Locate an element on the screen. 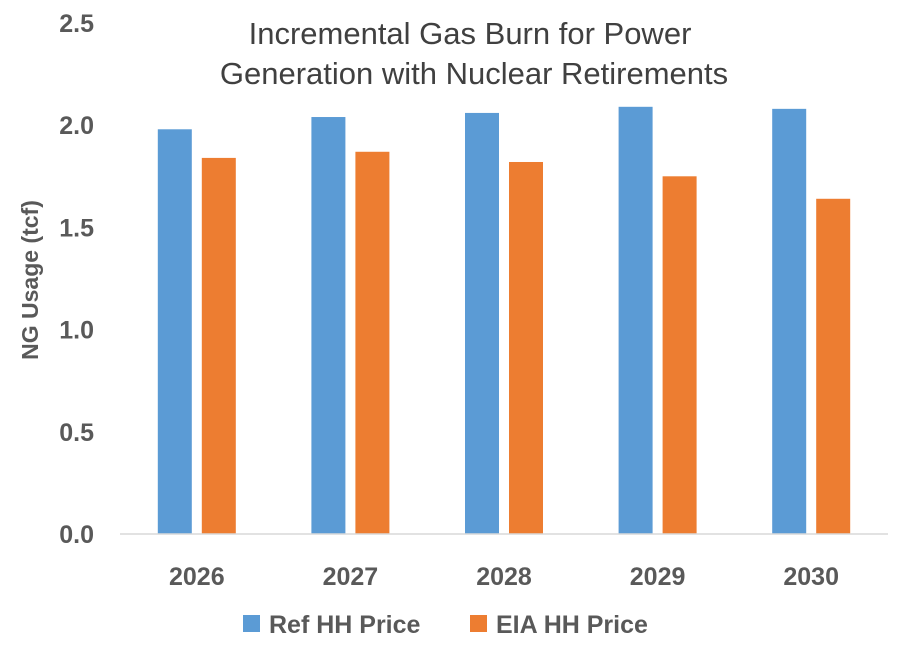  legend-label-eia: EIA HH Price is located at coordinates (572, 625).